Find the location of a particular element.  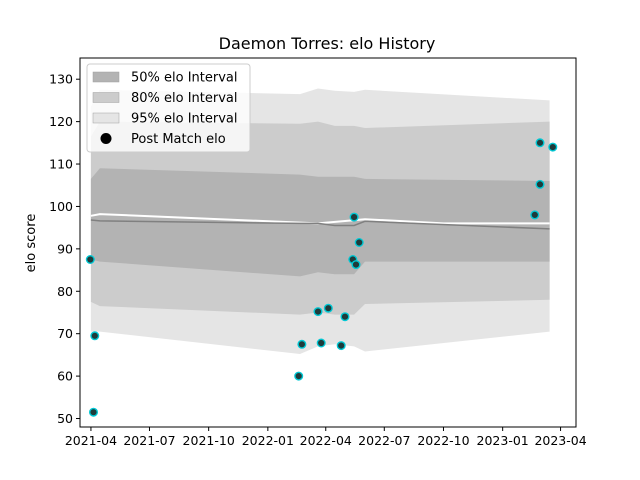

y-tick-label: 60 is located at coordinates (65, 376).